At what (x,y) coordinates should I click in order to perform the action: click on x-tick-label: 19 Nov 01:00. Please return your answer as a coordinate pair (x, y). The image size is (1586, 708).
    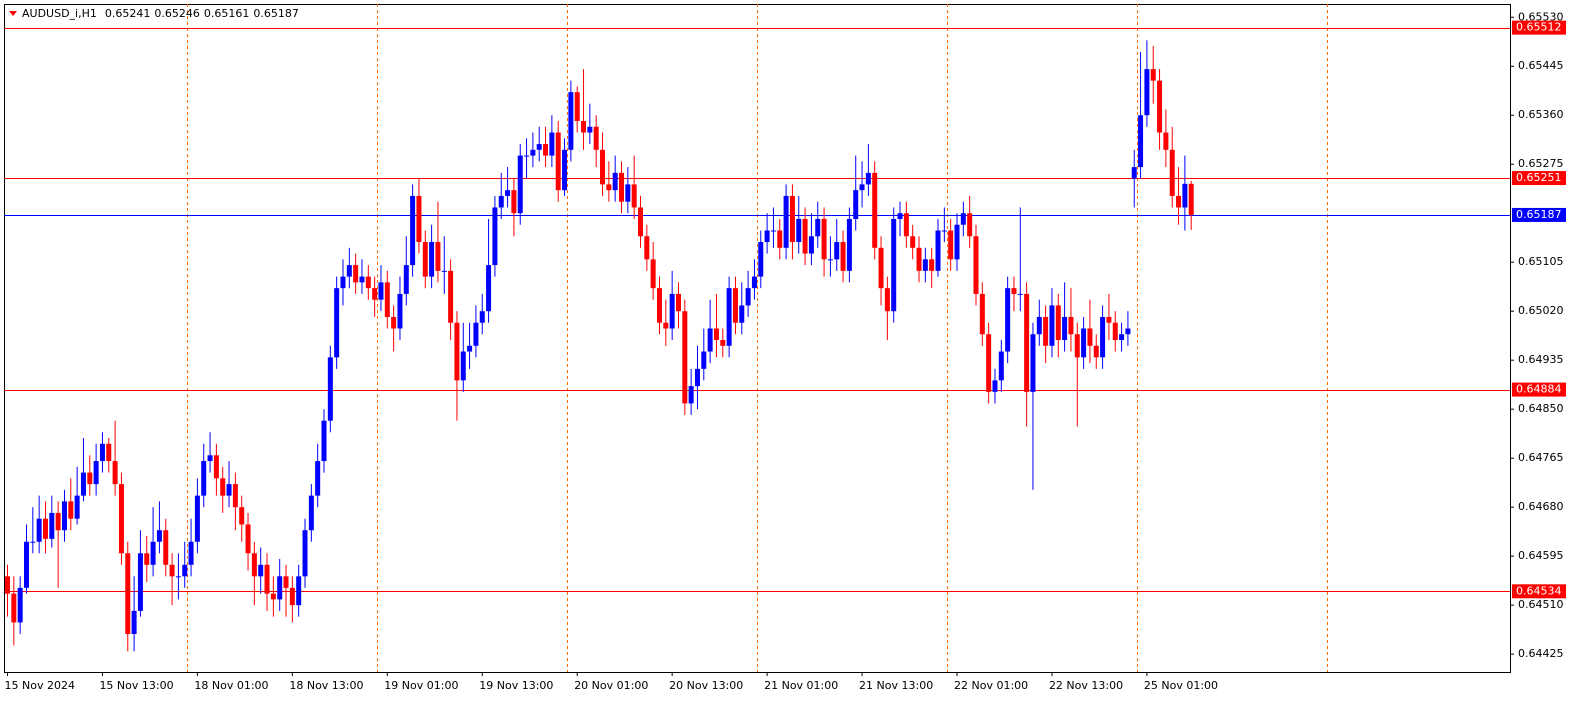
    Looking at the image, I should click on (421, 685).